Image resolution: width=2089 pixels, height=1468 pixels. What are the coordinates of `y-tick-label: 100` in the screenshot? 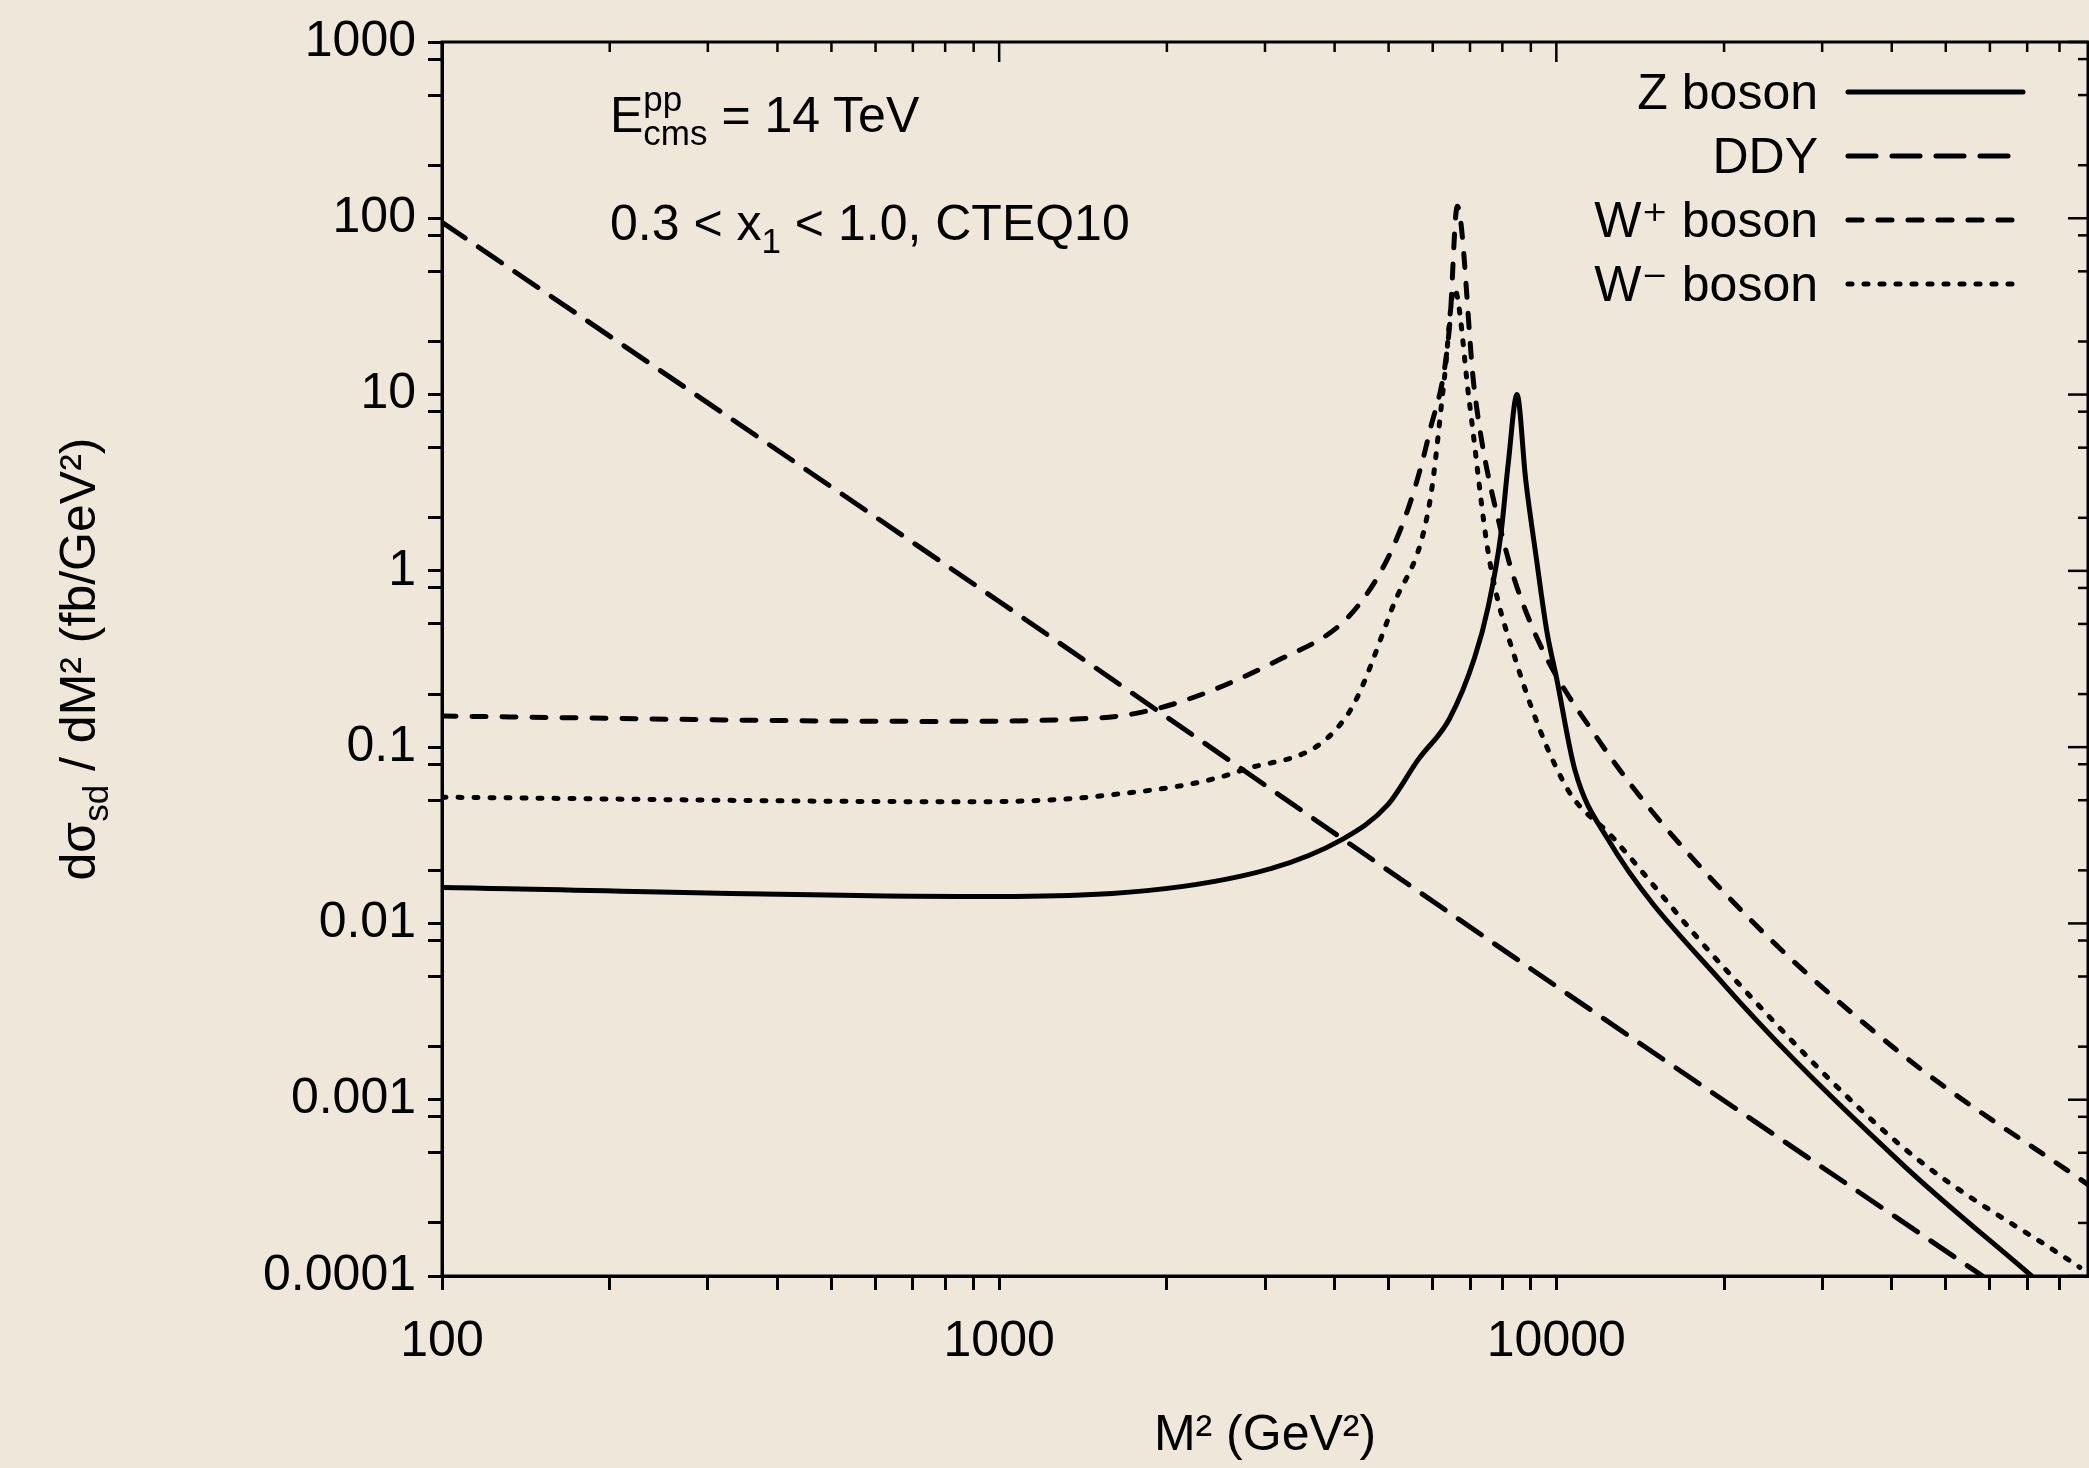 It's located at (374, 215).